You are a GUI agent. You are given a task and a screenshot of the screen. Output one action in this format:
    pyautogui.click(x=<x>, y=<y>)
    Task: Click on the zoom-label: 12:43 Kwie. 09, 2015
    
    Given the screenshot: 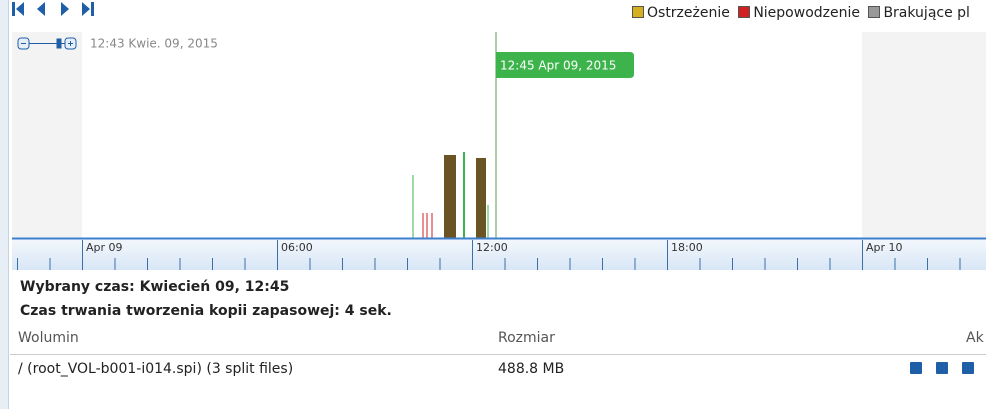 What is the action you would take?
    pyautogui.click(x=154, y=44)
    